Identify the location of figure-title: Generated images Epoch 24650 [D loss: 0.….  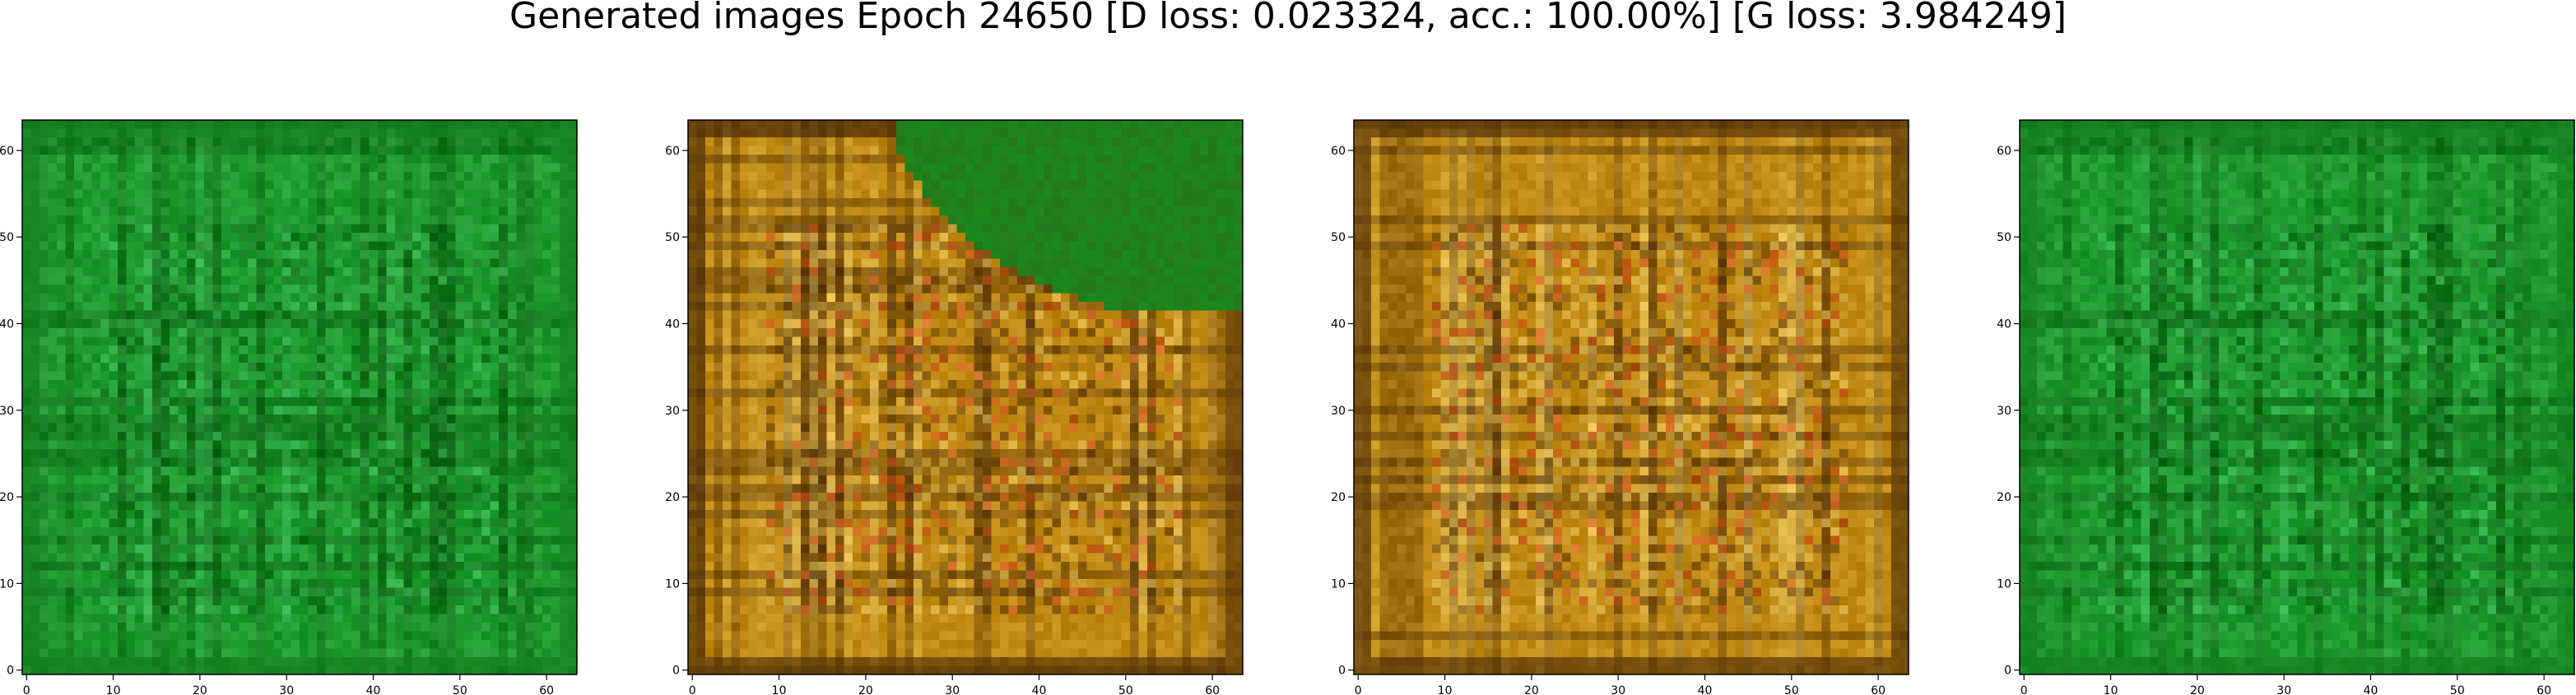
(1288, 18).